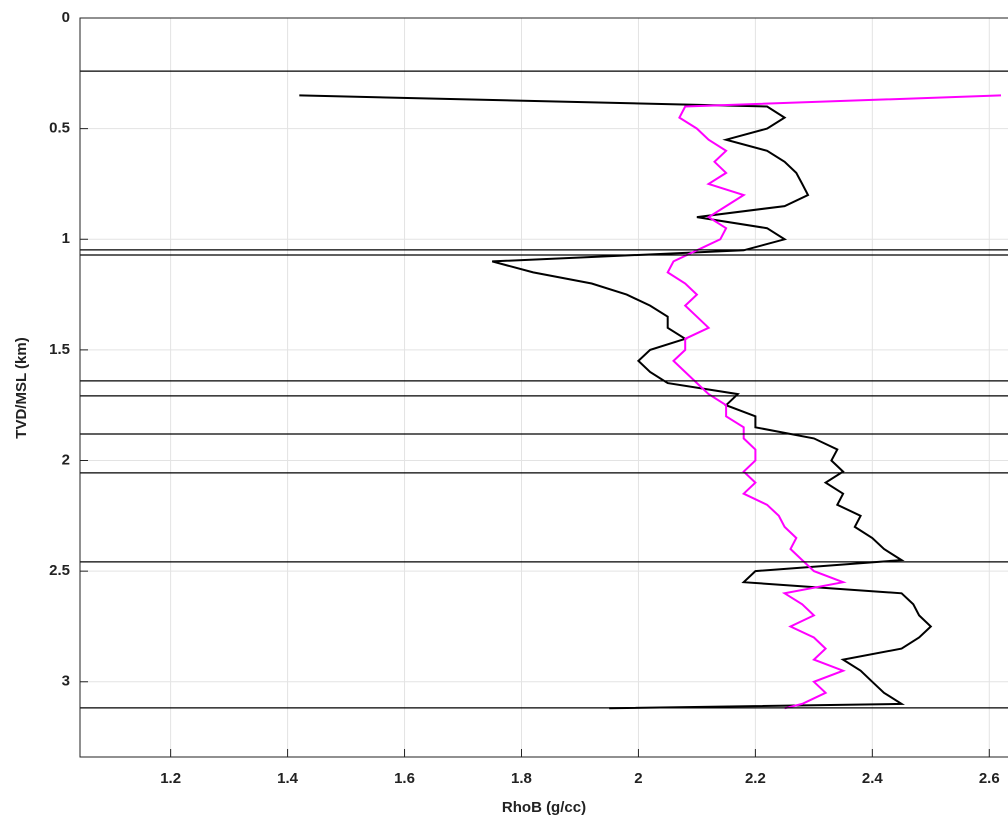 This screenshot has width=1008, height=822. I want to click on y-tick-label: 3, so click(66, 681).